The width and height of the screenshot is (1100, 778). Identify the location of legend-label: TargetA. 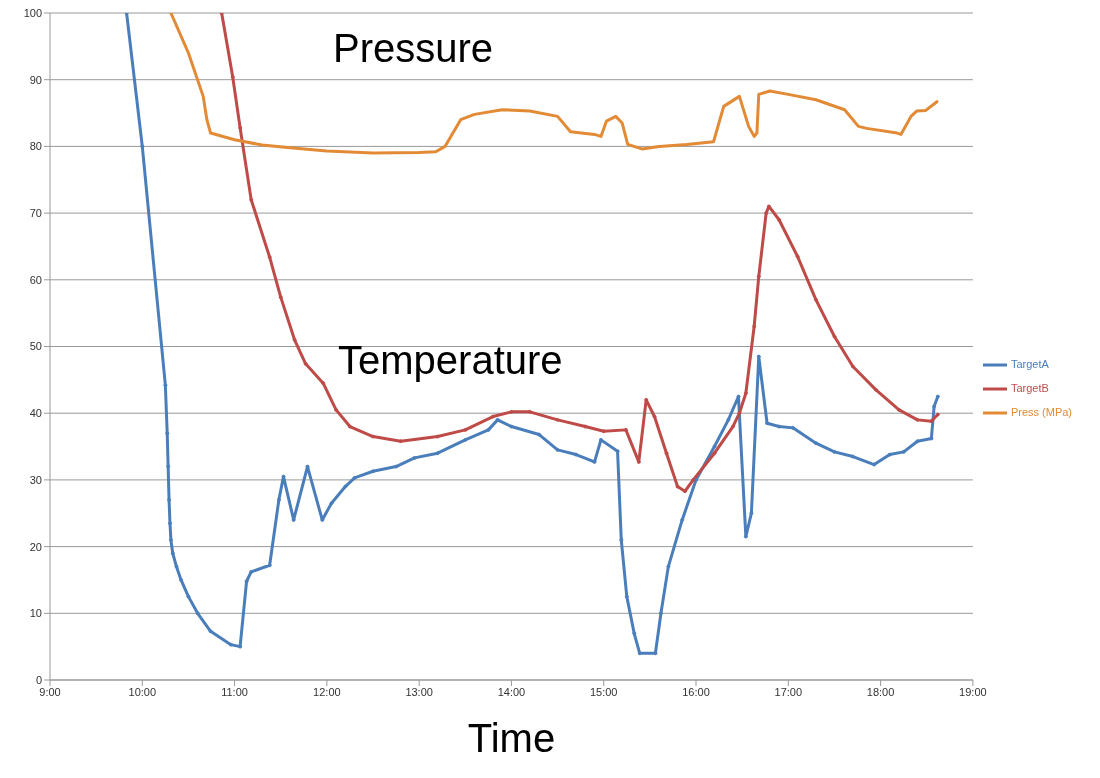
(1029, 363).